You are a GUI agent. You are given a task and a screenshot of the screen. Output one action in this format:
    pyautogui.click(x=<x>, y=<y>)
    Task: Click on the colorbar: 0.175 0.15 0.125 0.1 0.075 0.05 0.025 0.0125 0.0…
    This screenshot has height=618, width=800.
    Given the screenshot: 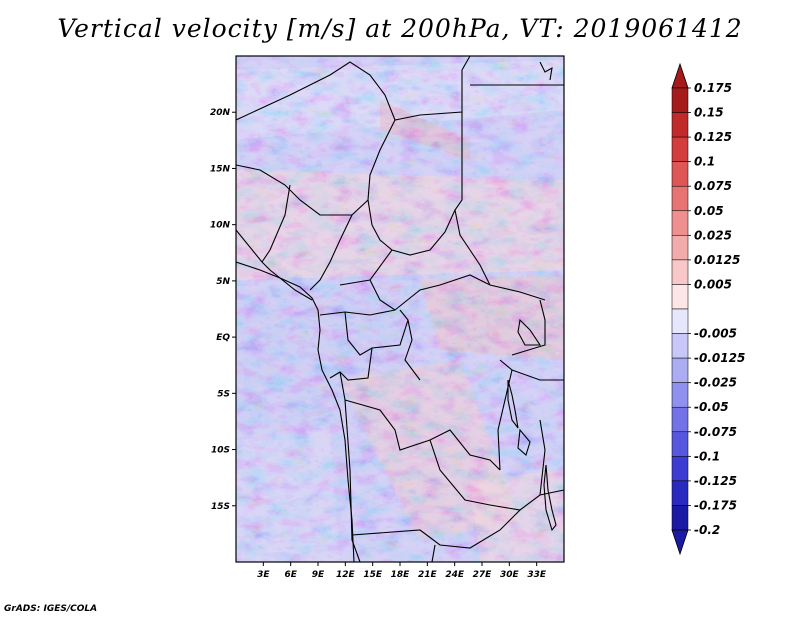 What is the action you would take?
    pyautogui.click(x=708, y=309)
    